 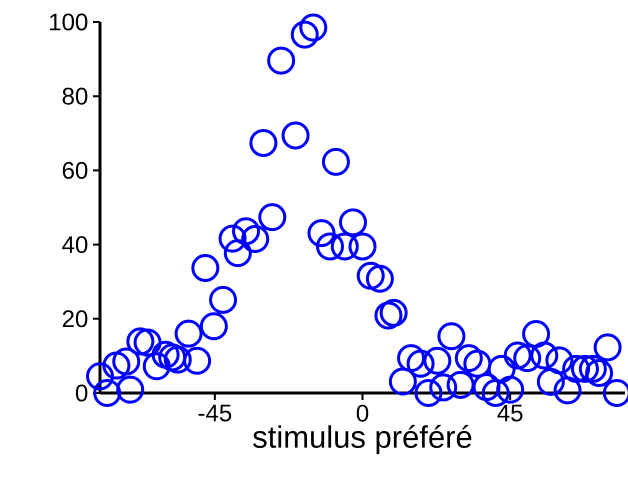 I want to click on x-tick-label: 45, so click(x=509, y=413).